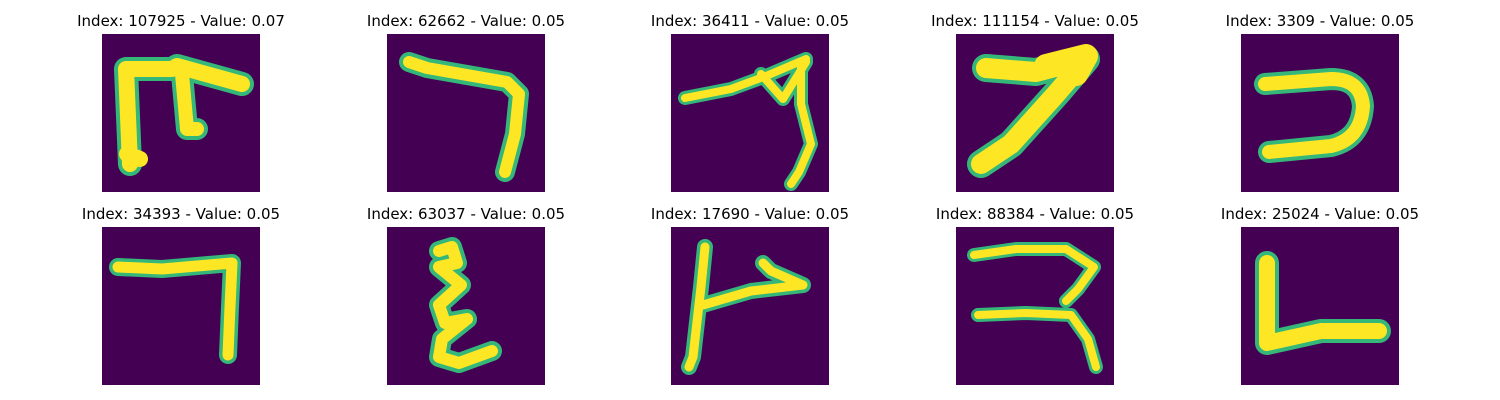  Describe the element at coordinates (1320, 214) in the screenshot. I see `panel-title: Index: 25024 - Value: 0.05` at that location.